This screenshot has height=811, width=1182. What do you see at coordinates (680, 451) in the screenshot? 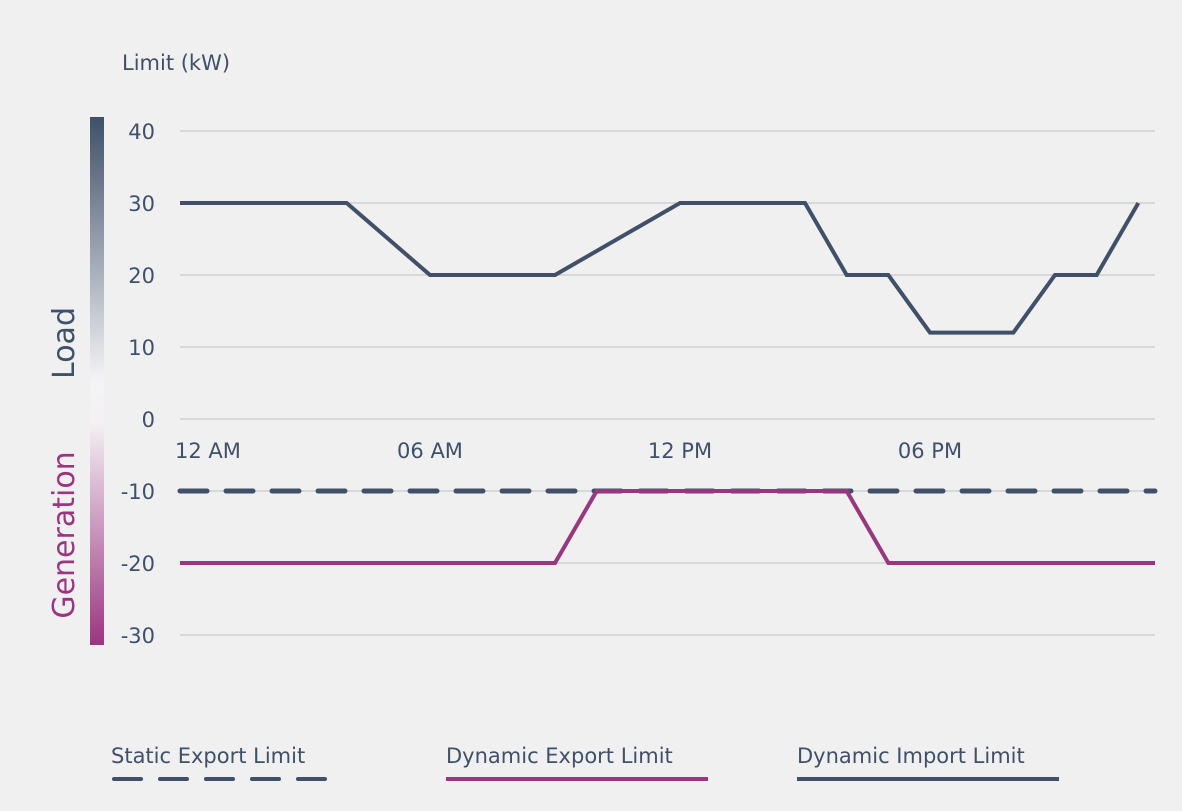
I see `x-tick-label: 12 PM` at bounding box center [680, 451].